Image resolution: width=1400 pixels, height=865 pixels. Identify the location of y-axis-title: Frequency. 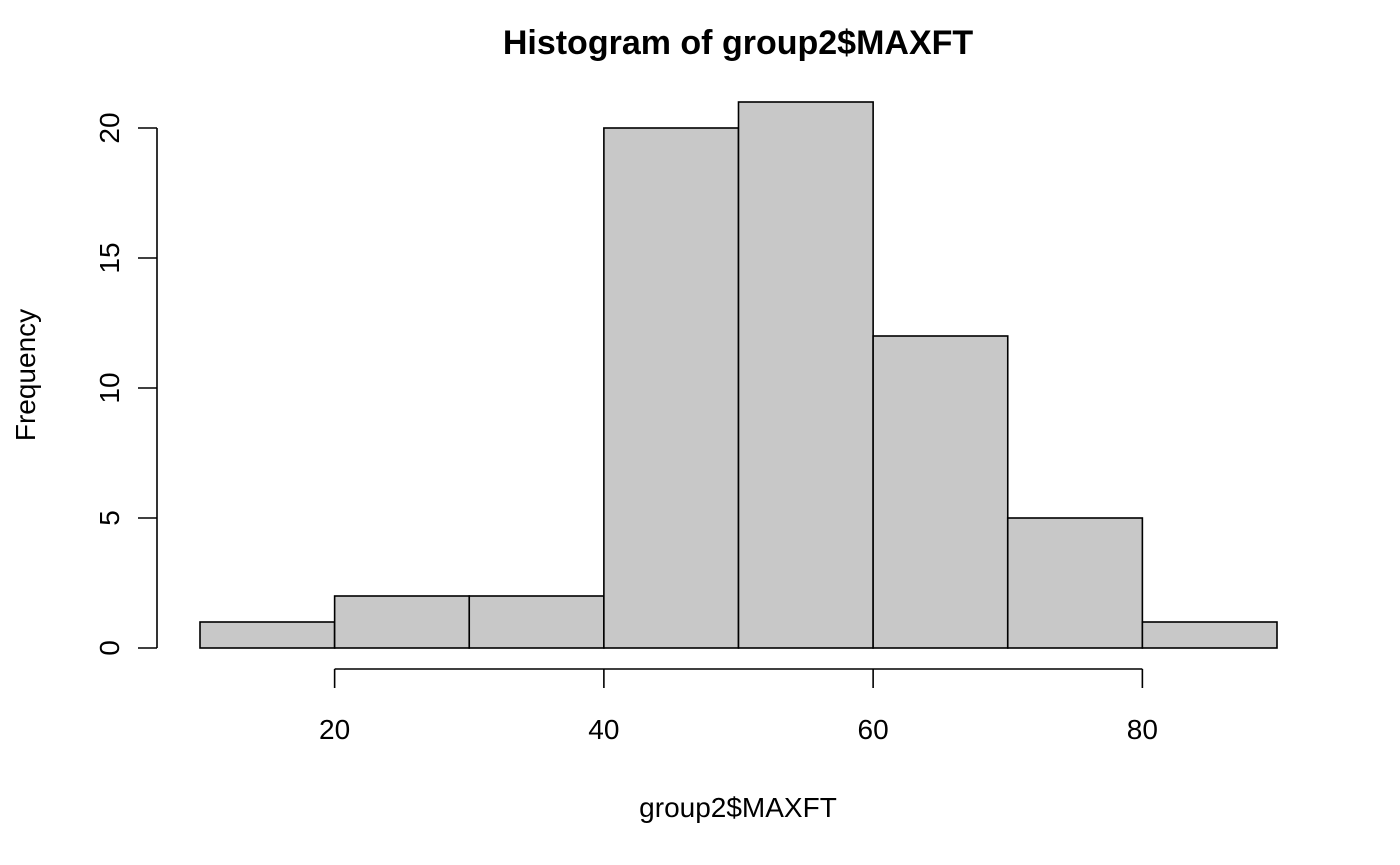
(25, 375).